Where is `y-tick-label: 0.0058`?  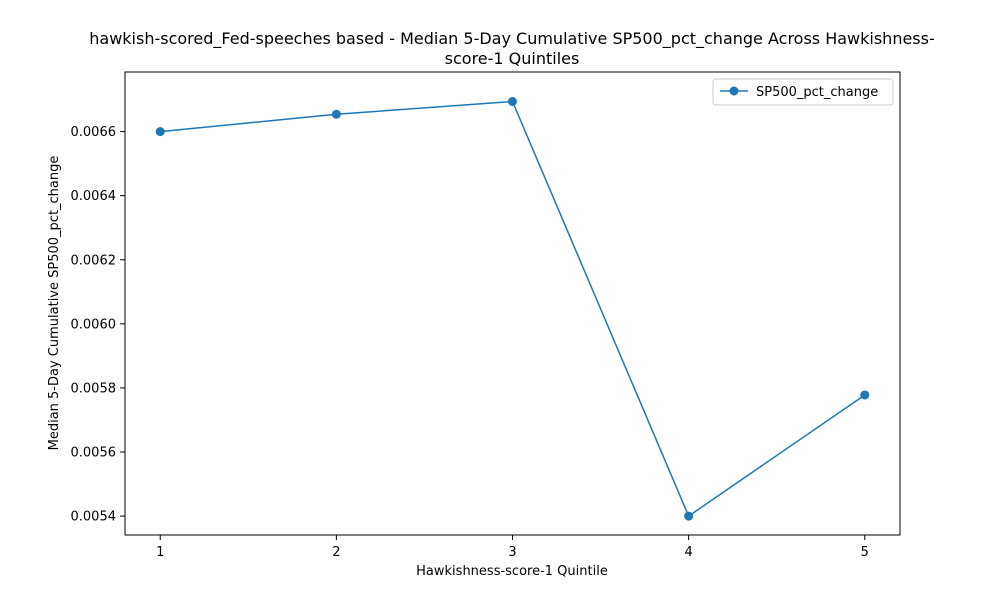 y-tick-label: 0.0058 is located at coordinates (94, 388).